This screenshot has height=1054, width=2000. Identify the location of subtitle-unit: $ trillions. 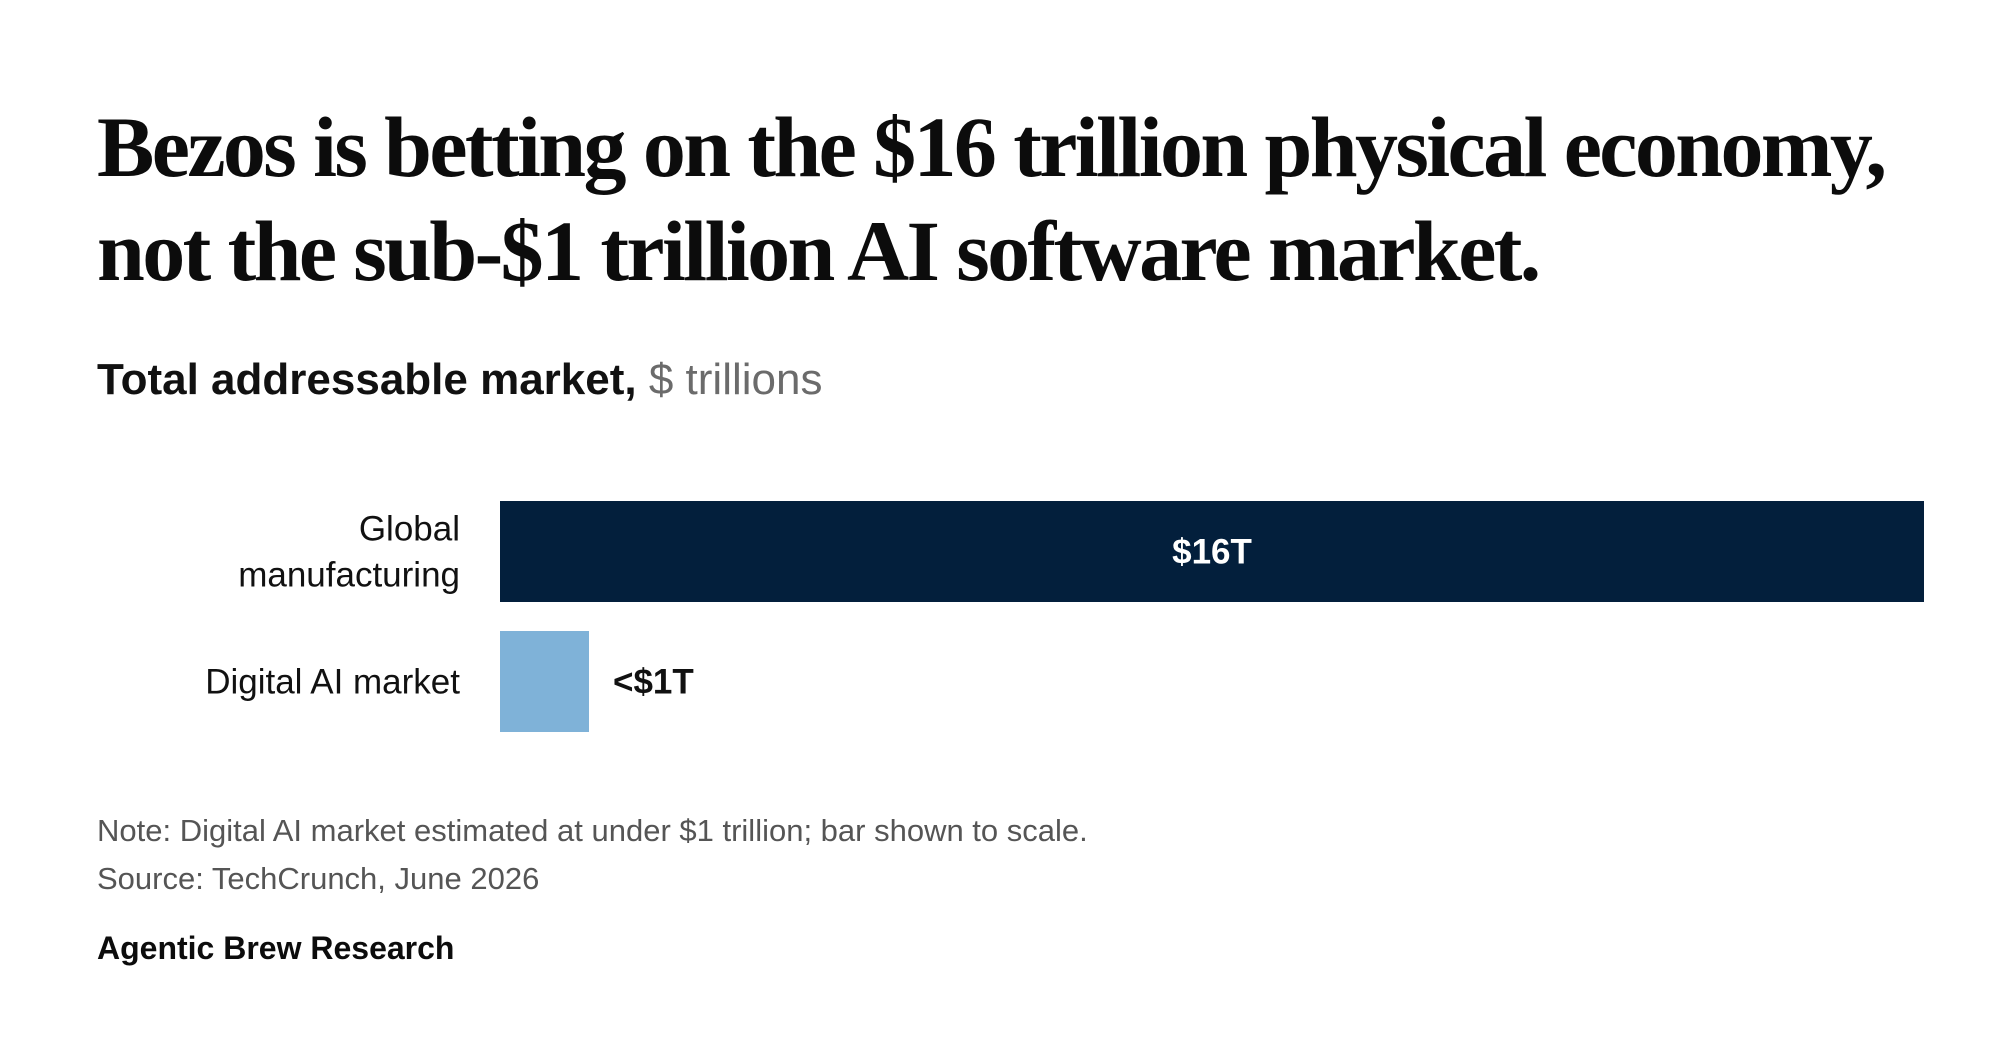
(735, 379).